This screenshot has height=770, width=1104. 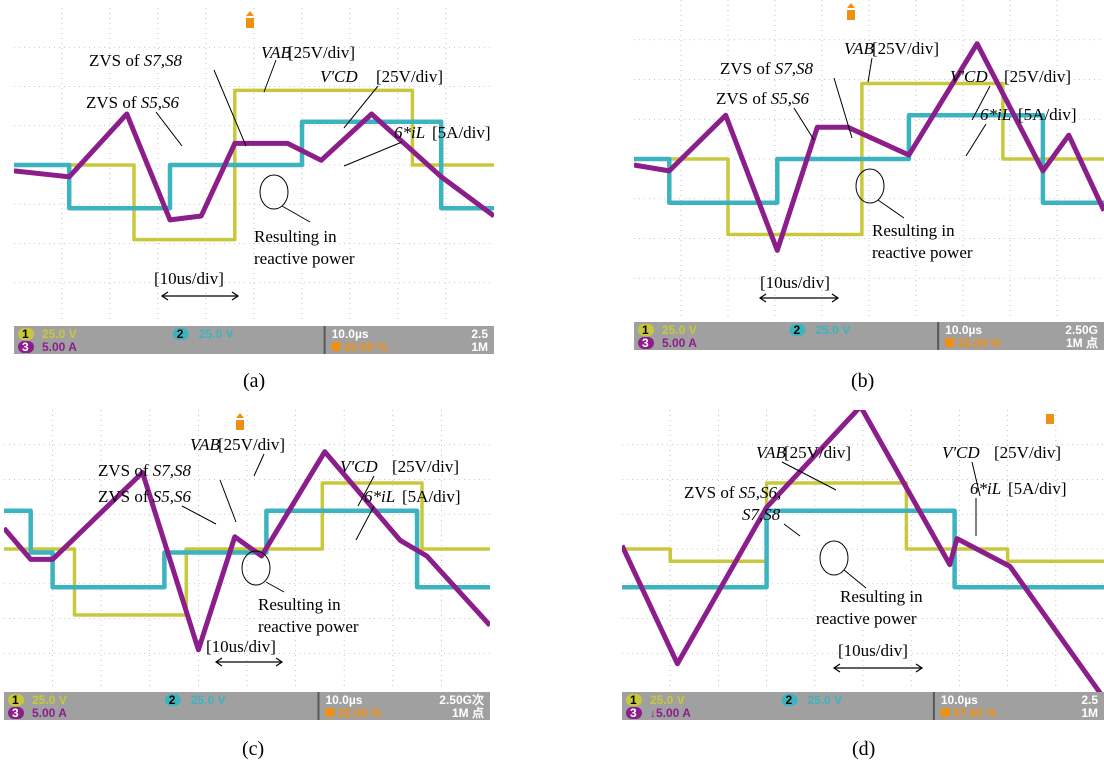 What do you see at coordinates (1089, 713) in the screenshot?
I see `record-length: 1M` at bounding box center [1089, 713].